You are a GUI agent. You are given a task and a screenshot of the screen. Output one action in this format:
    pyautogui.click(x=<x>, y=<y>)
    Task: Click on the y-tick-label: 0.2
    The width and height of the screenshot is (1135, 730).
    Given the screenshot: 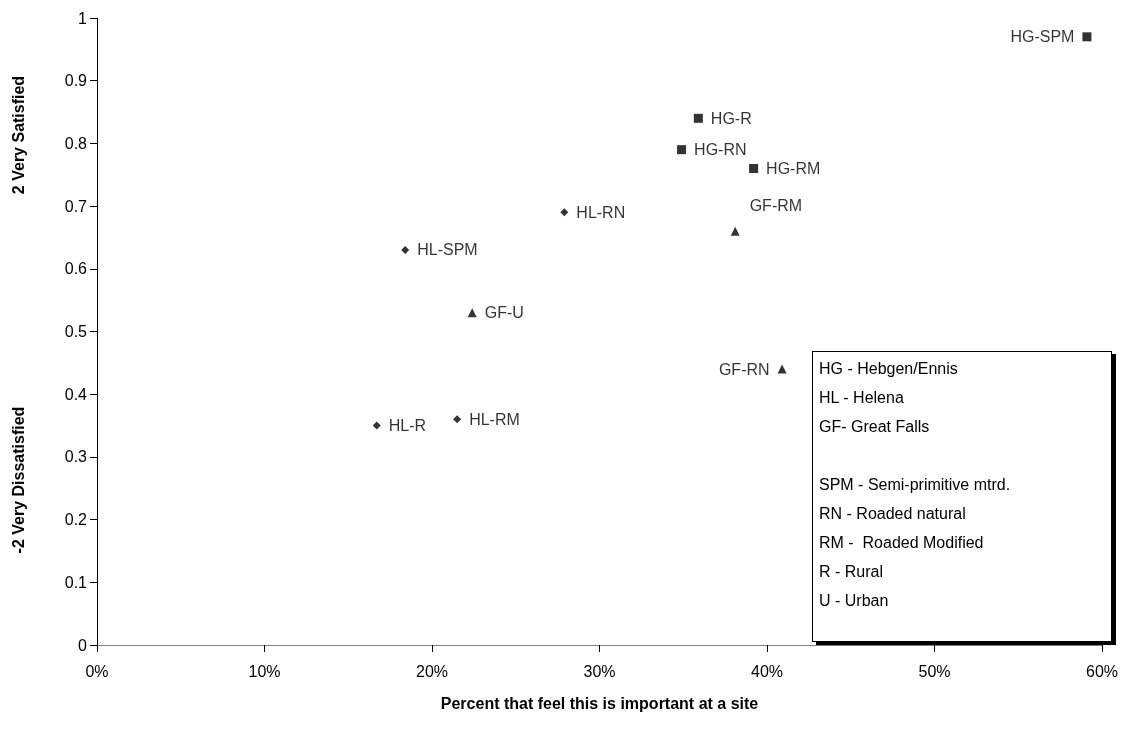 What is the action you would take?
    pyautogui.click(x=76, y=520)
    